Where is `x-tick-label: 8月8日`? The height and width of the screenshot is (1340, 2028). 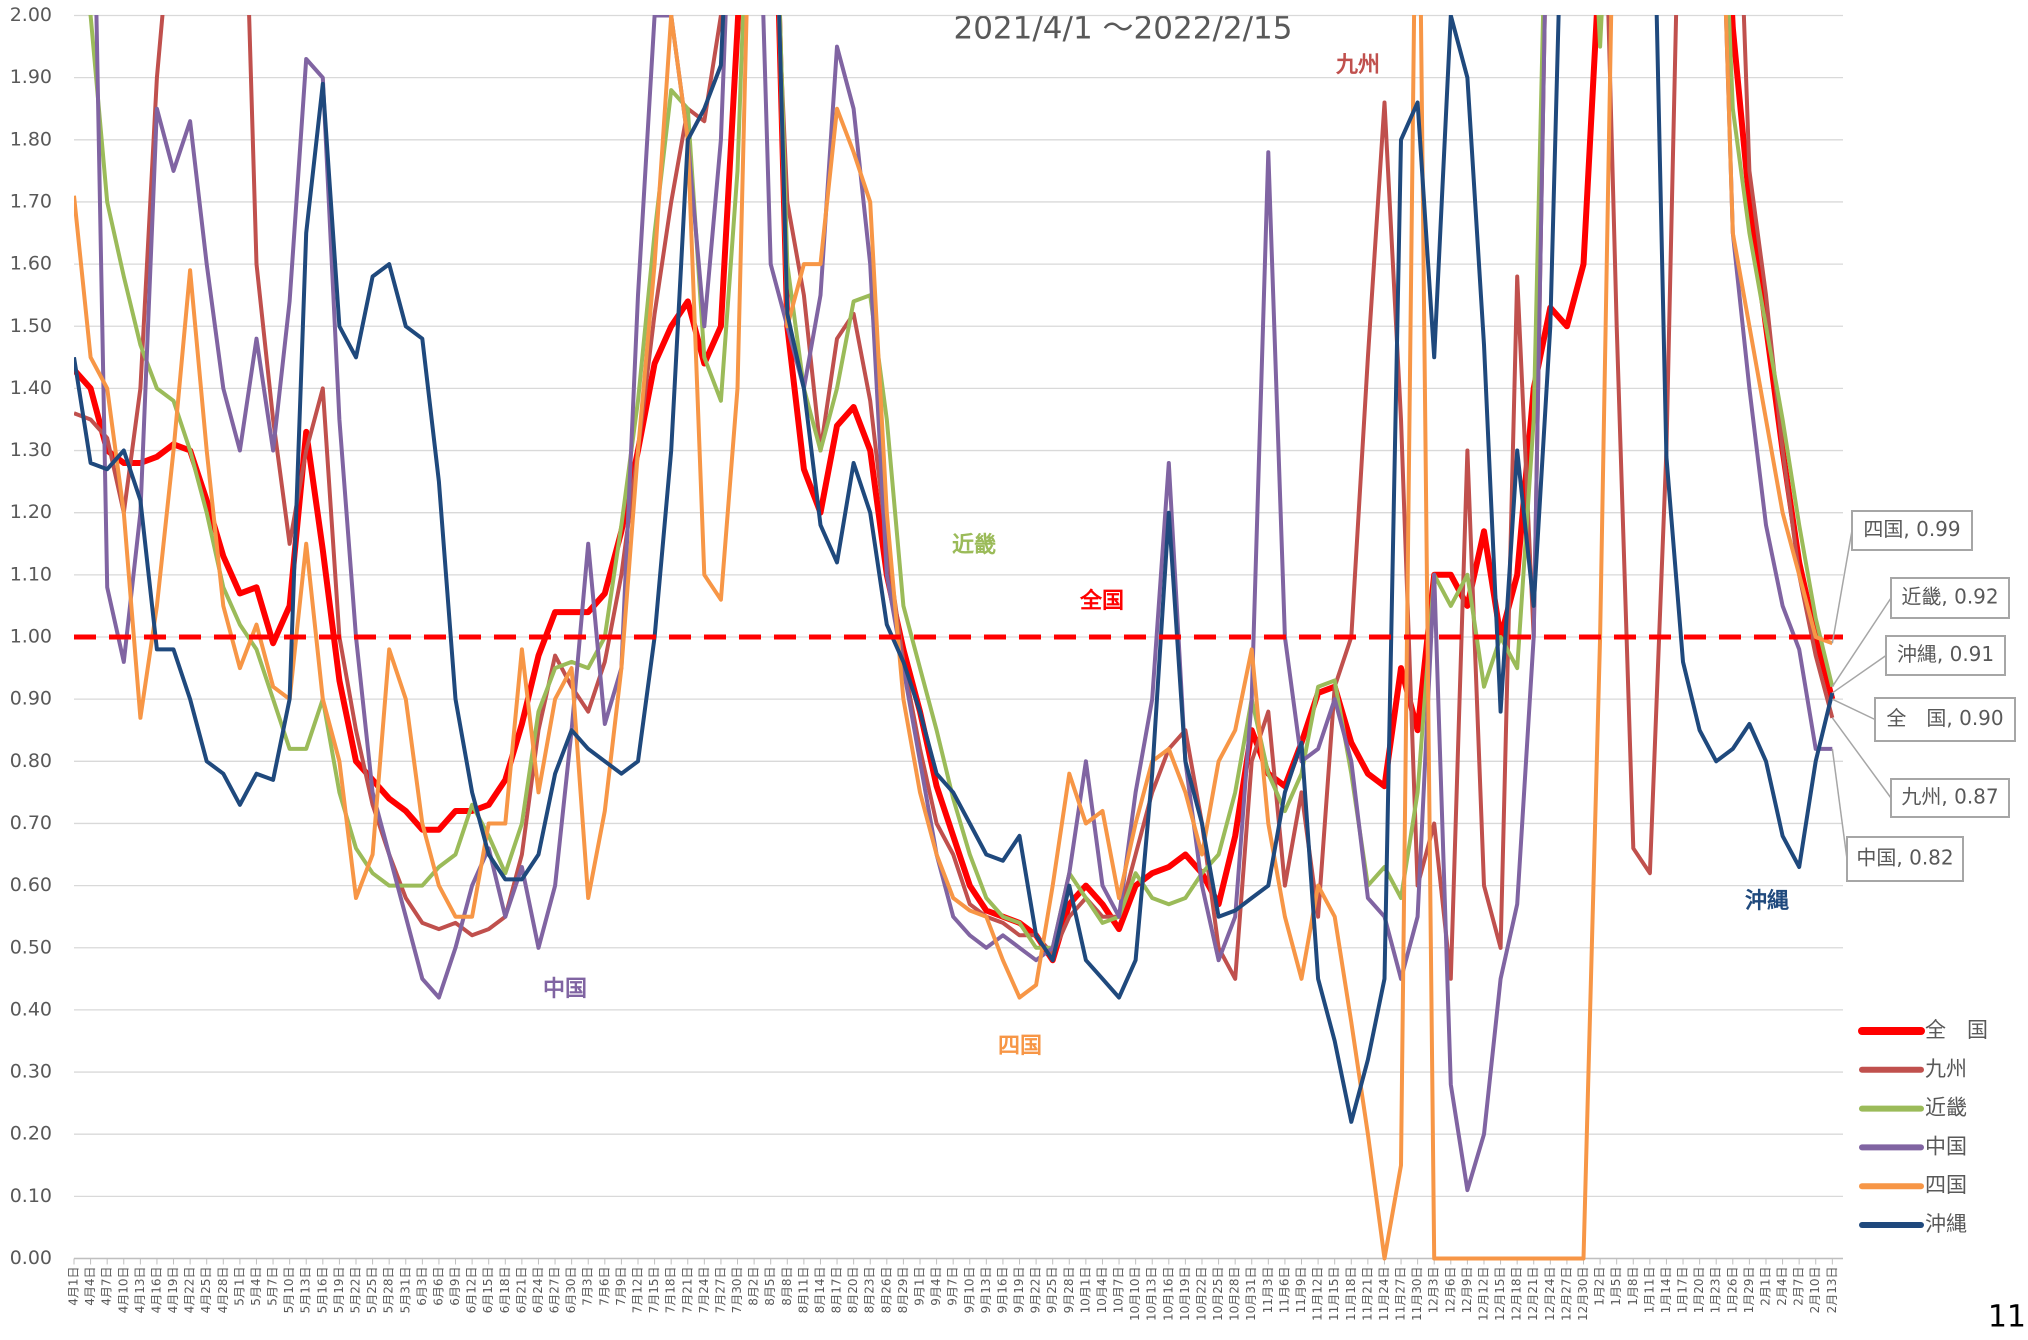
x-tick-label: 8月8日 is located at coordinates (787, 1286).